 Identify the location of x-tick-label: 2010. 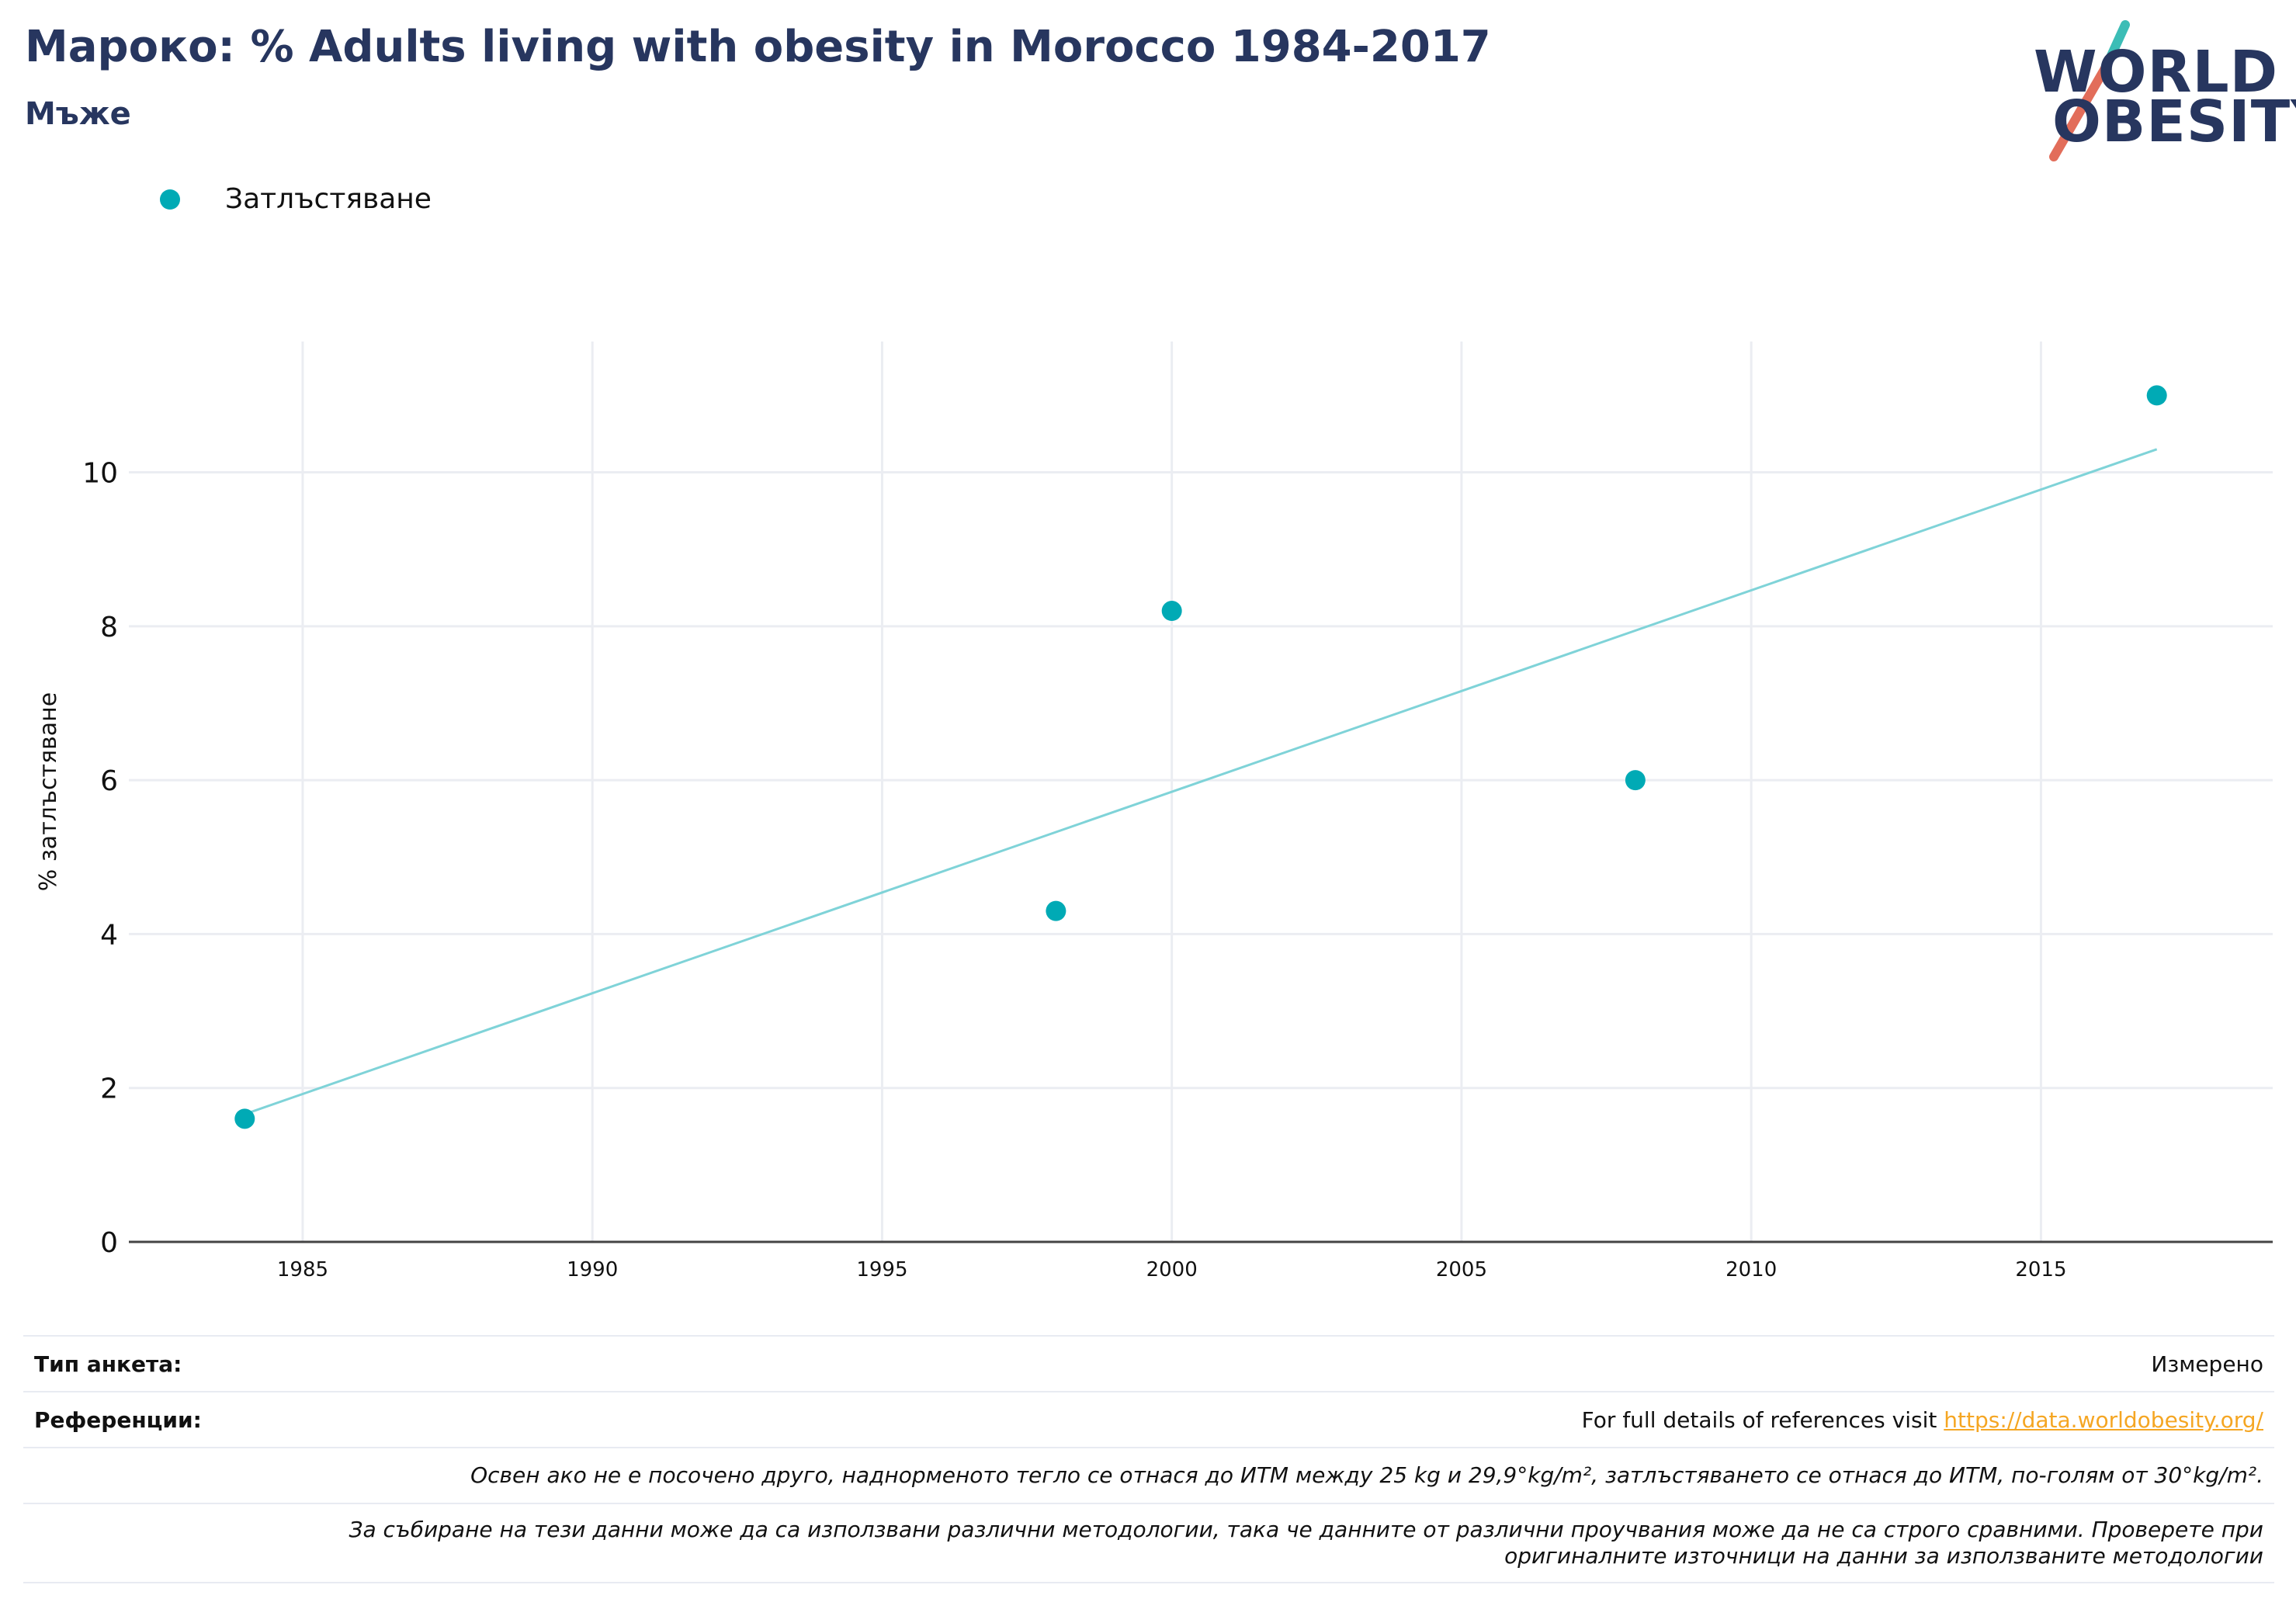
(1751, 1269).